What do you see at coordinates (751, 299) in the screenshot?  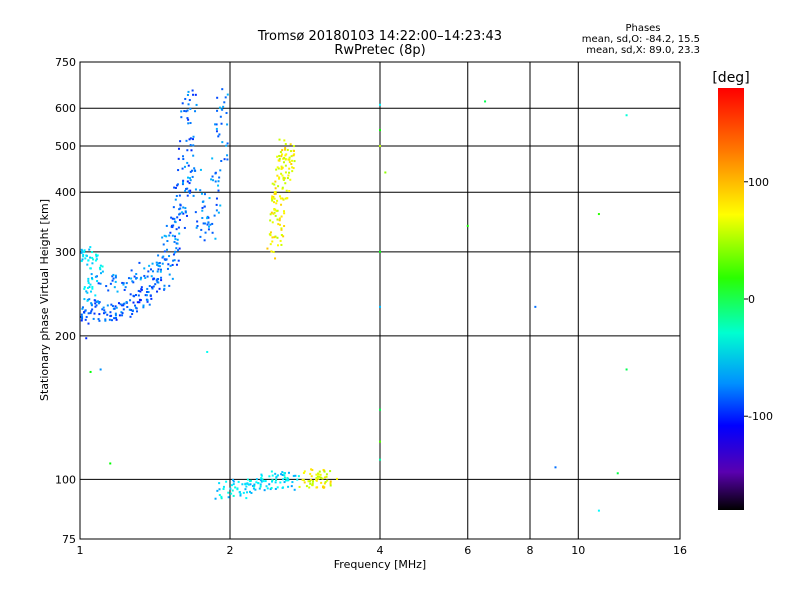 I see `colorbar-tick-label: 0` at bounding box center [751, 299].